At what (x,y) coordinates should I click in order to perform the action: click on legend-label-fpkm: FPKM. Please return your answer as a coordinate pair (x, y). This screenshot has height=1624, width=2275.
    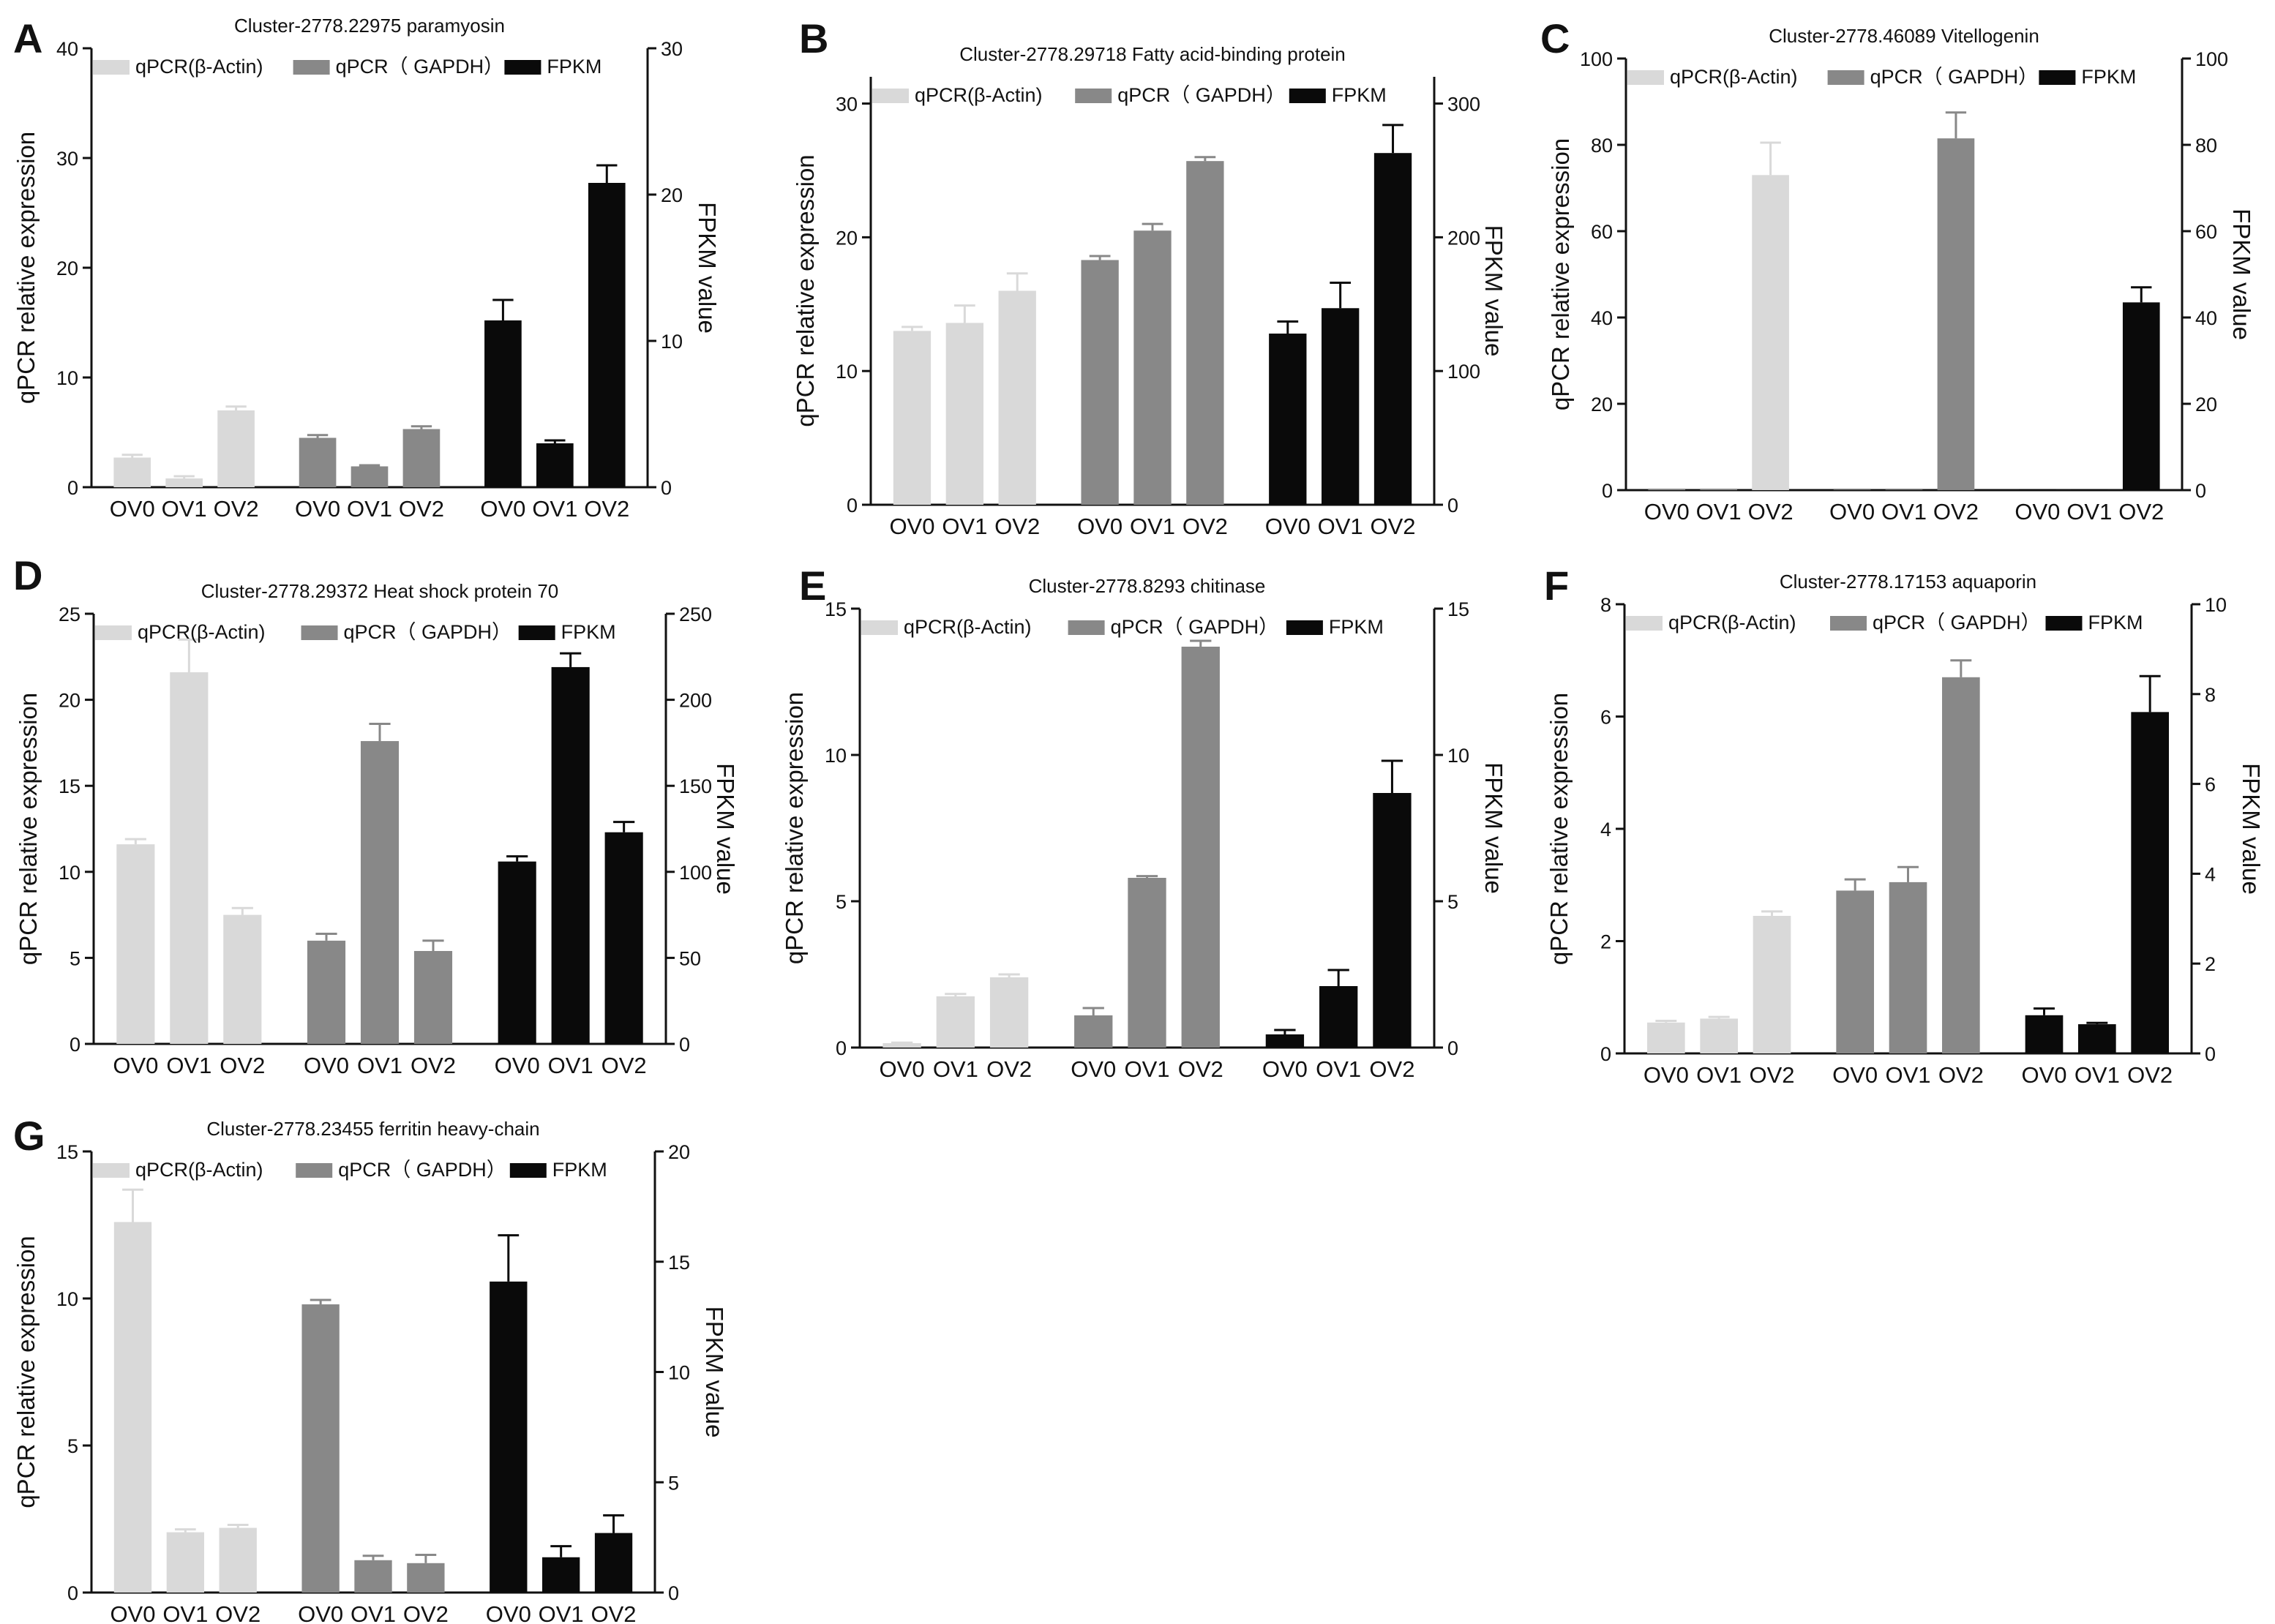
    Looking at the image, I should click on (579, 1170).